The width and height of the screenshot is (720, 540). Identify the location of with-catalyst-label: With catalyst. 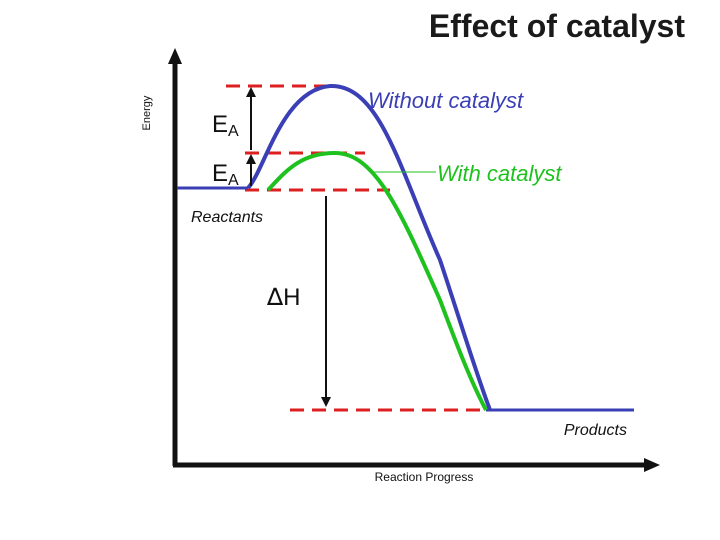
(499, 173).